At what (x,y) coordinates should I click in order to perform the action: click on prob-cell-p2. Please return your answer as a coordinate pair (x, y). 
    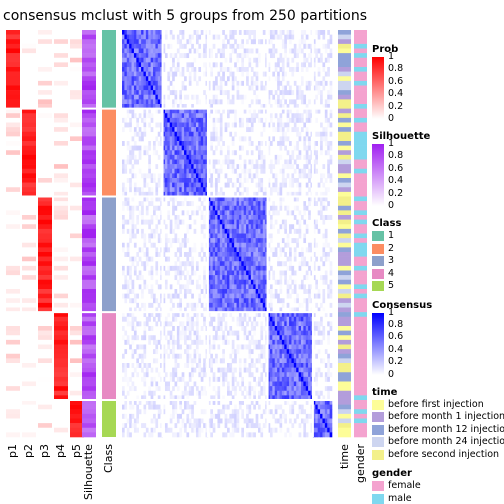
    Looking at the image, I should click on (29, 241).